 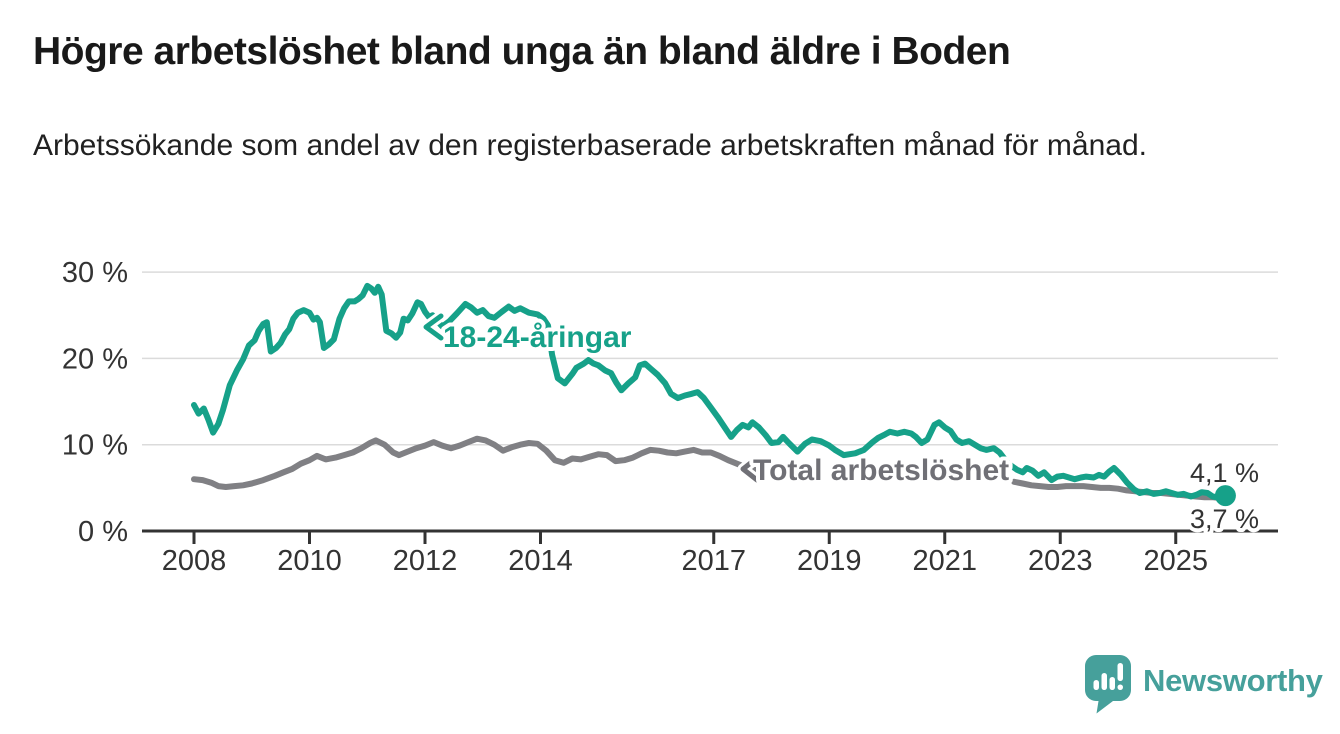 I want to click on x-tick-label: 2012, so click(x=425, y=561).